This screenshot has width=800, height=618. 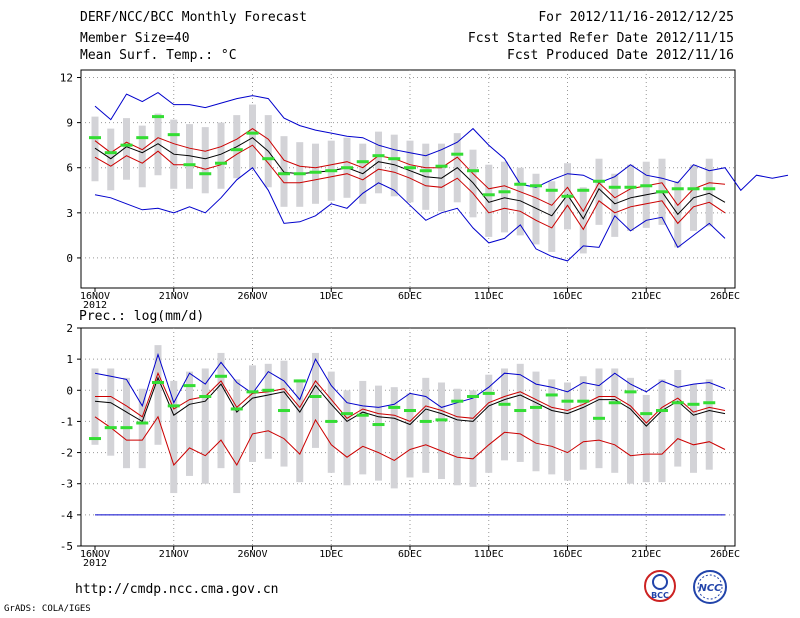 I want to click on fcst-started-date: Fcst Started Refer Date 2012/11/15, so click(x=600, y=38).